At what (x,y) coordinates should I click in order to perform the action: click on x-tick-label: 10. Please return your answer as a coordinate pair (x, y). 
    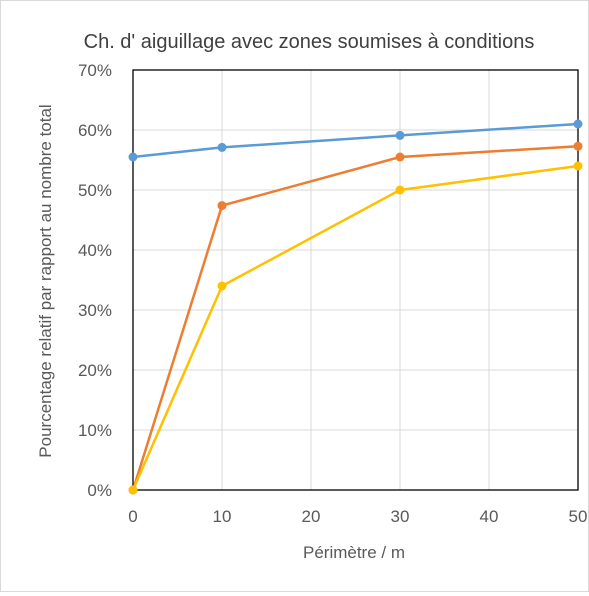
    Looking at the image, I should click on (222, 516).